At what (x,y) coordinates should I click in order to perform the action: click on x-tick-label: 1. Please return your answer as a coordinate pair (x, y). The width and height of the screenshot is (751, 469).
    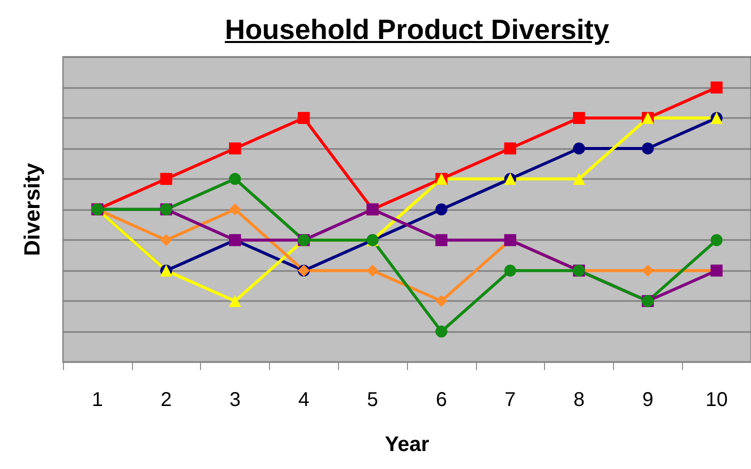
    Looking at the image, I should click on (97, 400).